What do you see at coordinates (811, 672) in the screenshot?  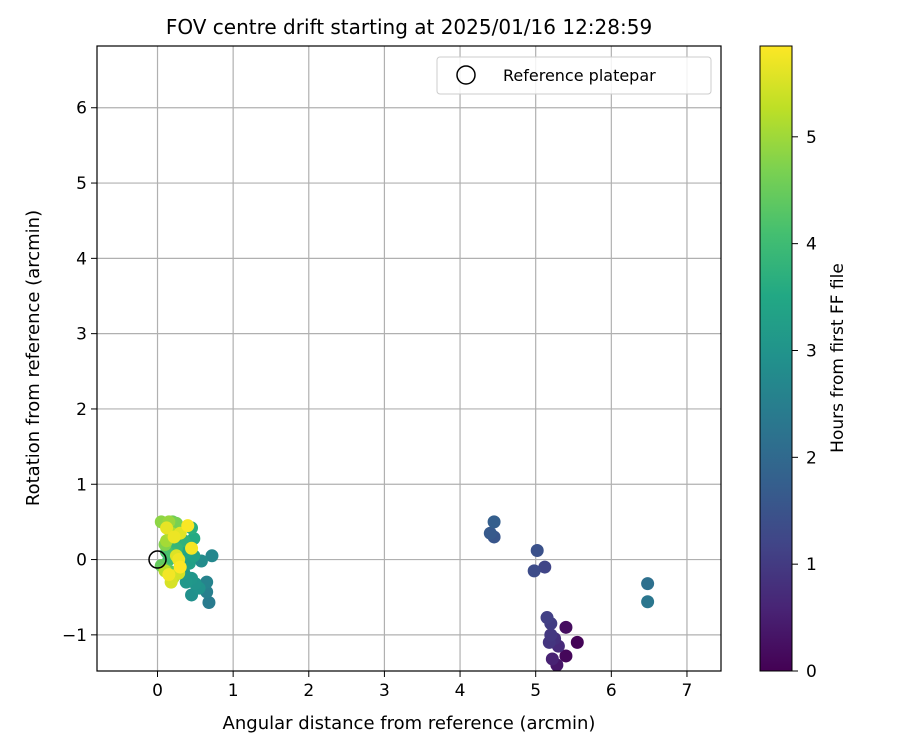 I see `colorbar-tick-label: 0` at bounding box center [811, 672].